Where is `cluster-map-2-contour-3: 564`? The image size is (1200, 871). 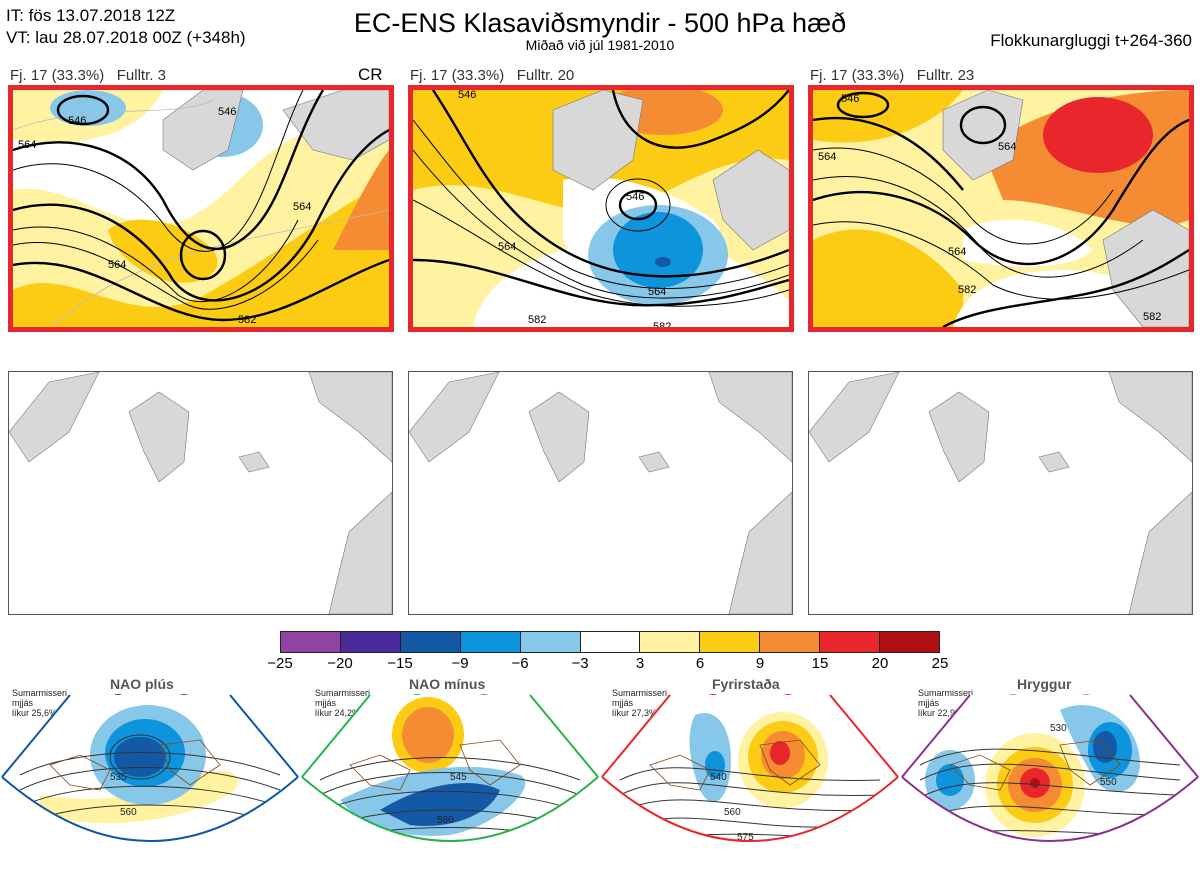 cluster-map-2-contour-3: 564 is located at coordinates (507, 247).